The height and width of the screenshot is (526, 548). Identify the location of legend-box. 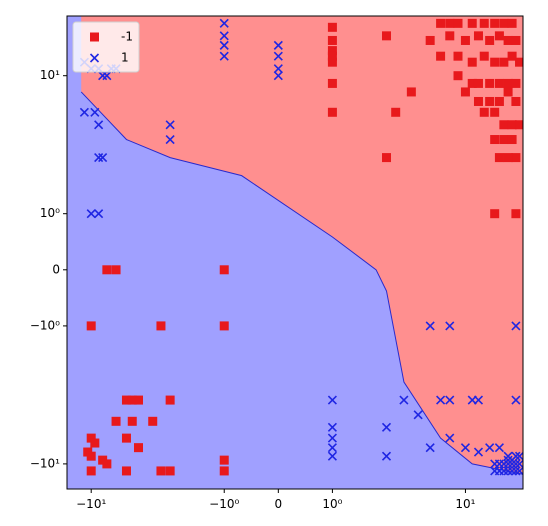
(106, 47).